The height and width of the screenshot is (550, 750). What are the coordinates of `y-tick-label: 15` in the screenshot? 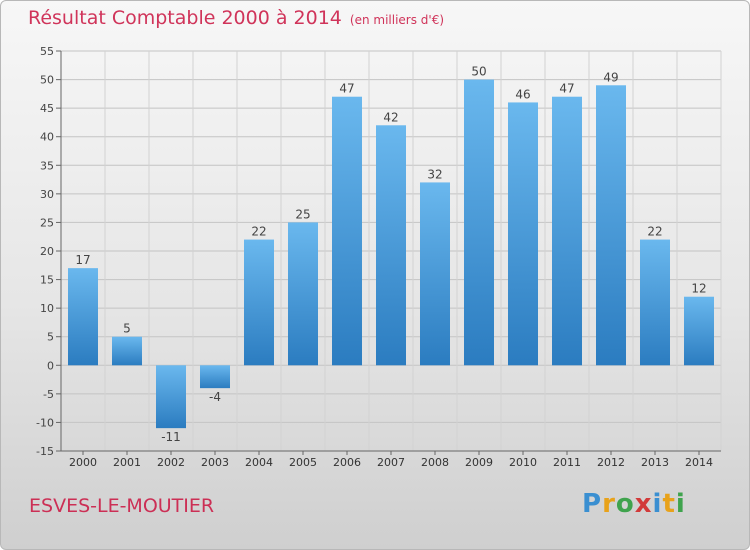 It's located at (47, 280).